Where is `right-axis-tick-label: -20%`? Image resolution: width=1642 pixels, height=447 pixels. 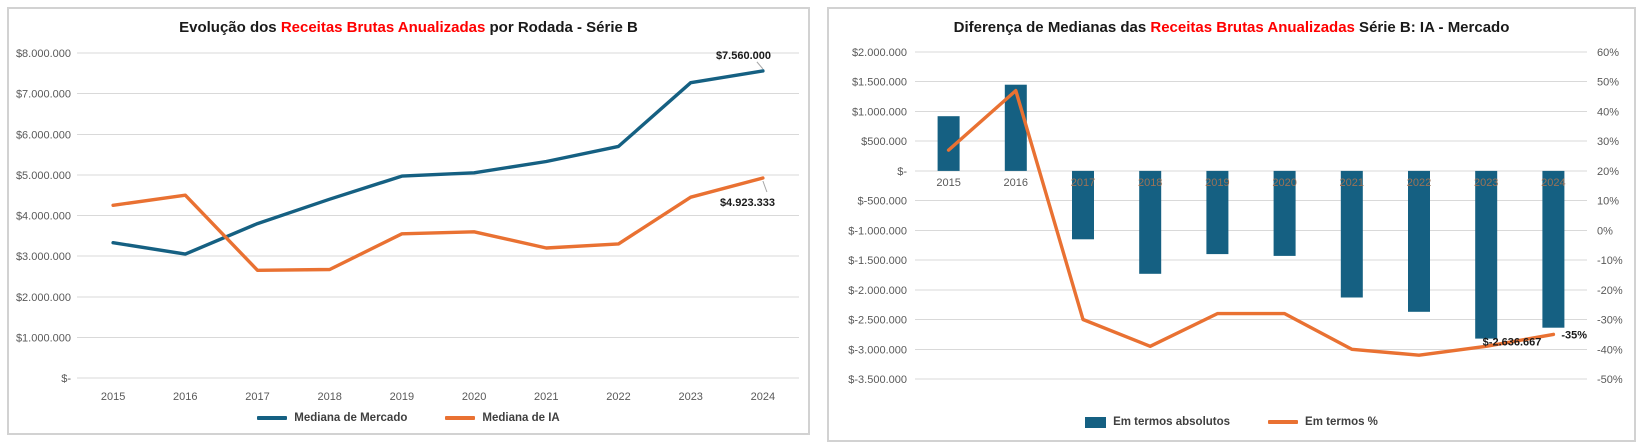
right-axis-tick-label: -20% is located at coordinates (1610, 291).